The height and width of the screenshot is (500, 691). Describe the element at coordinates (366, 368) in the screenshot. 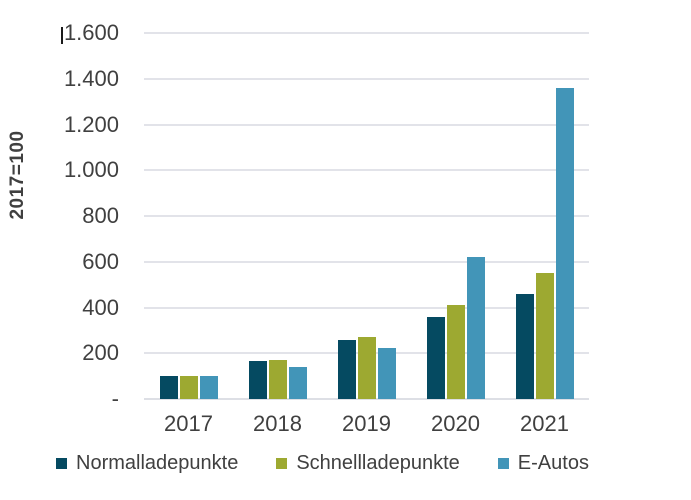

I see `bar-2019-schnellladepunkte` at that location.